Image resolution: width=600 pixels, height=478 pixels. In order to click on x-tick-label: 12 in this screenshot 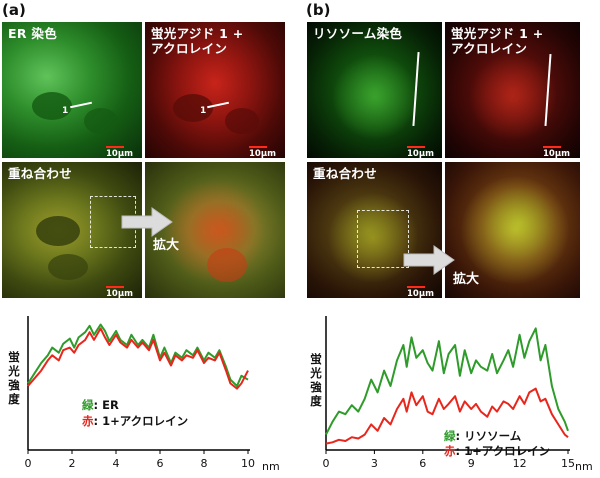, I will do `click(520, 463)`.